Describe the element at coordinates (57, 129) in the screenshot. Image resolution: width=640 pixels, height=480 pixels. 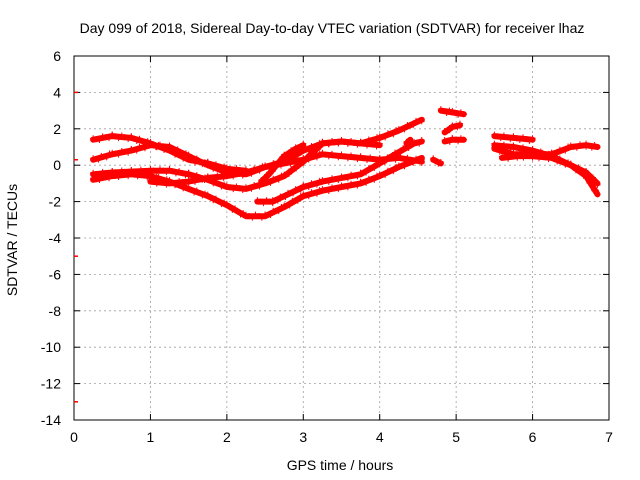
I see `y-tick-label: 2` at that location.